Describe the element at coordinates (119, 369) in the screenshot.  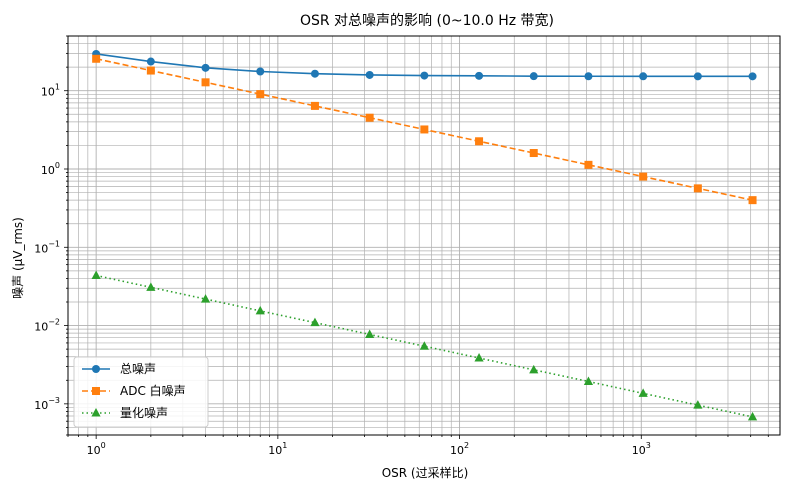
I see `legend-entry: 总噪声` at that location.